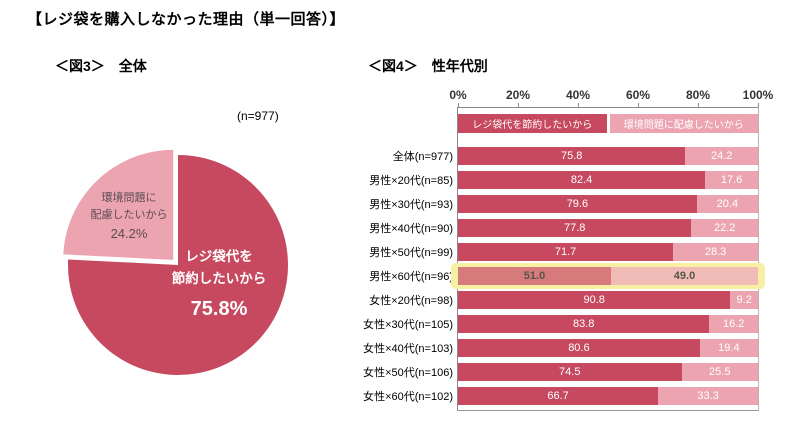 This screenshot has width=786, height=423. I want to click on pie-label-environment: 環境問題に 配慮したいから 24.2%, so click(129, 217).